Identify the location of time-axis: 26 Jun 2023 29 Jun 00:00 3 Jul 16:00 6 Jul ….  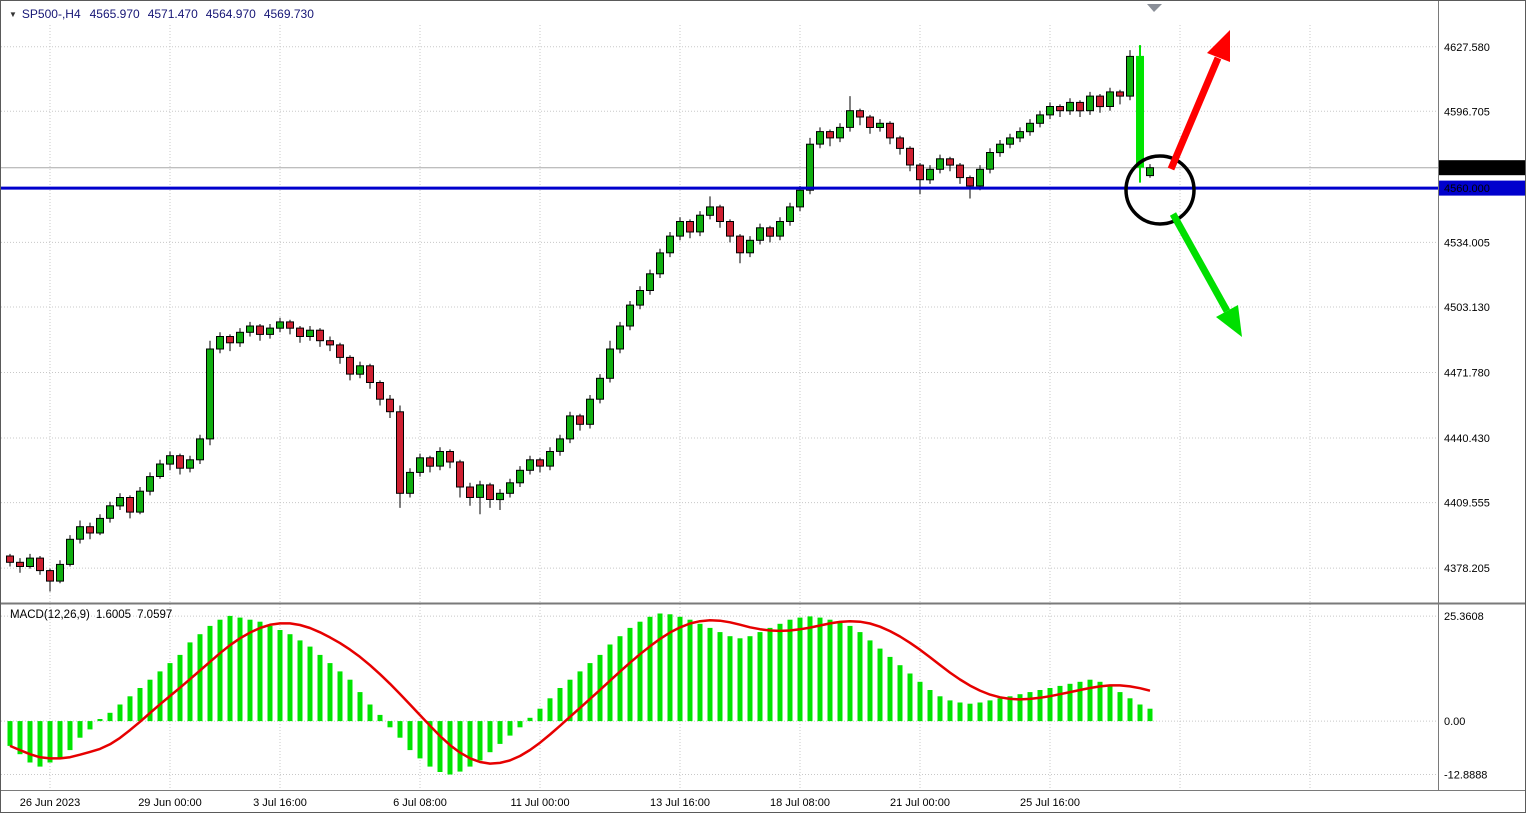
(550, 803).